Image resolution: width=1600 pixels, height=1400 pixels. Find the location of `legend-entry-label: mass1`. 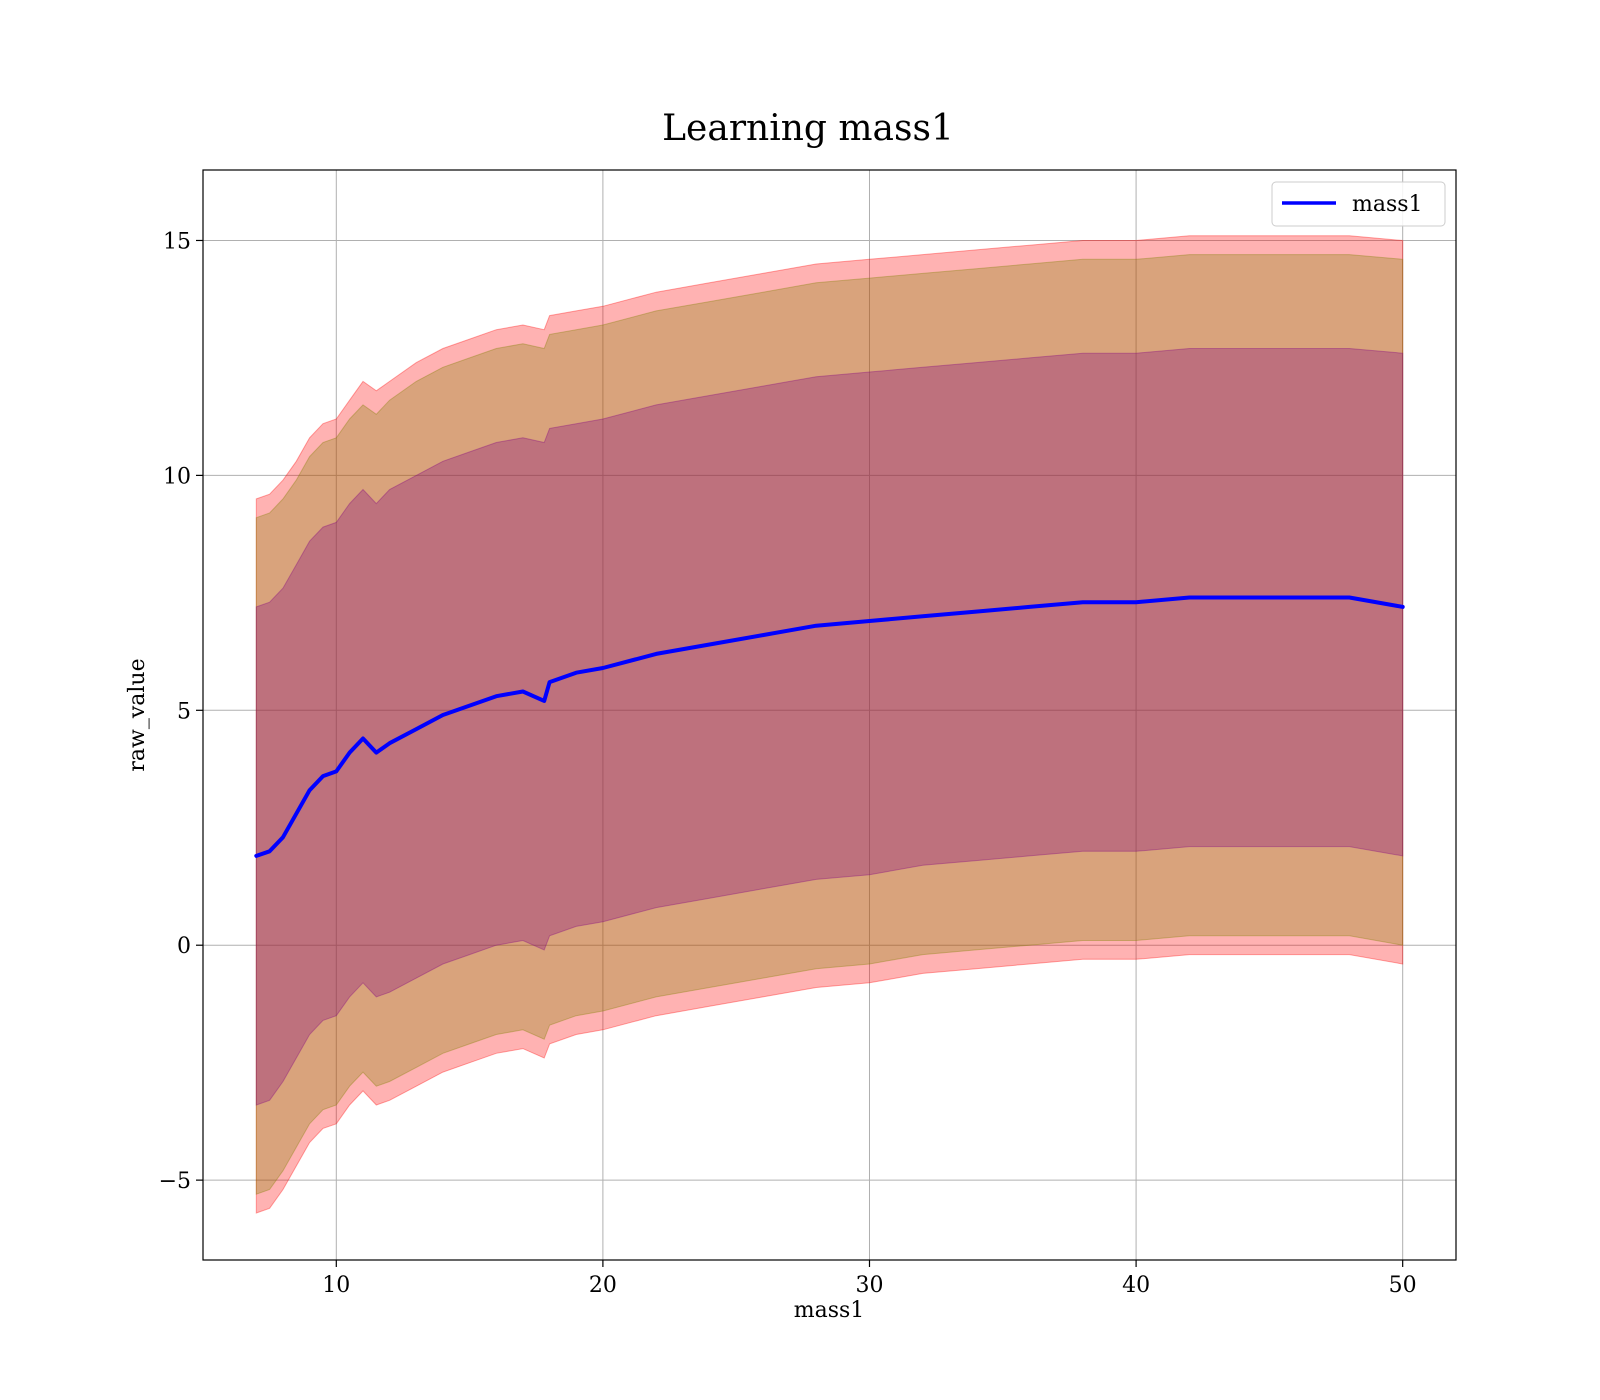

legend-entry-label: mass1 is located at coordinates (1387, 204).